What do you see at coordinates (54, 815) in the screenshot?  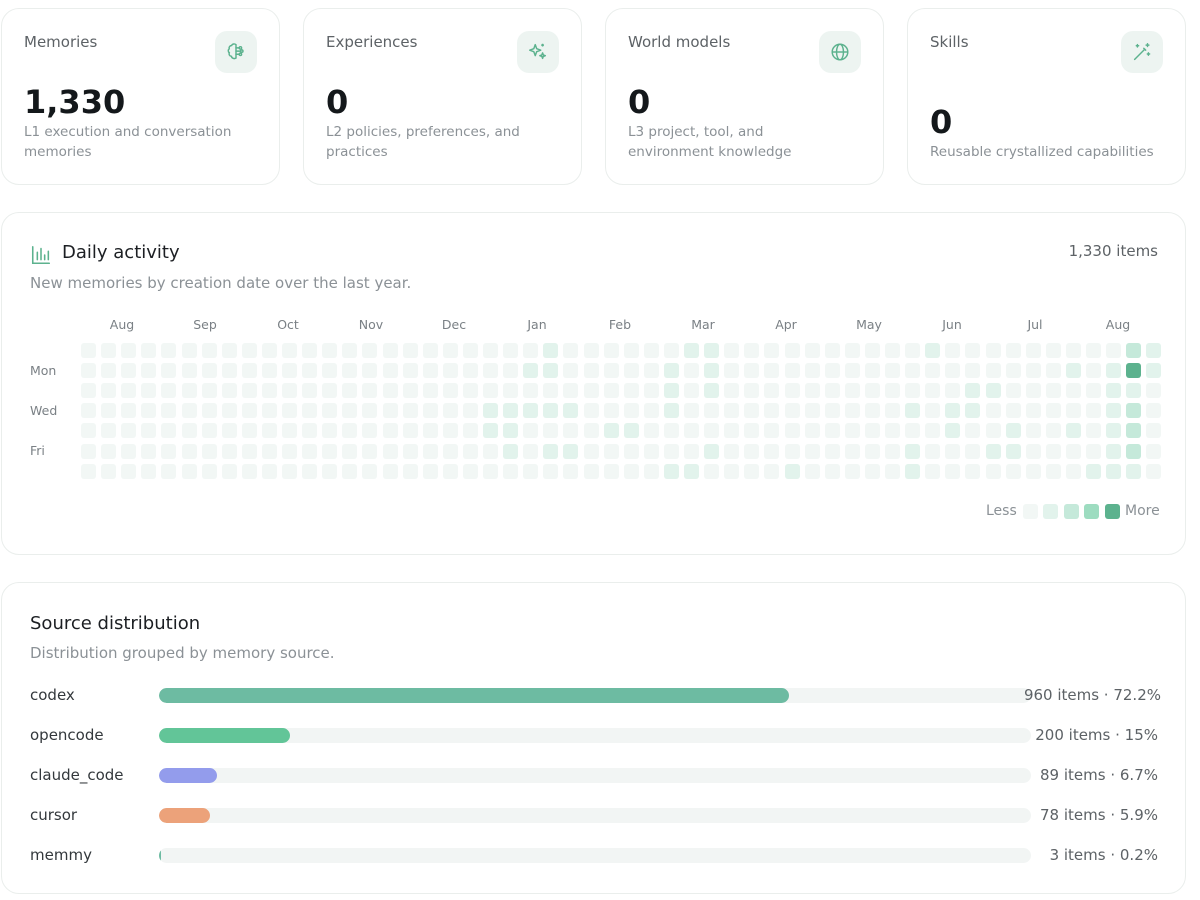 I see `source-name: cursor` at bounding box center [54, 815].